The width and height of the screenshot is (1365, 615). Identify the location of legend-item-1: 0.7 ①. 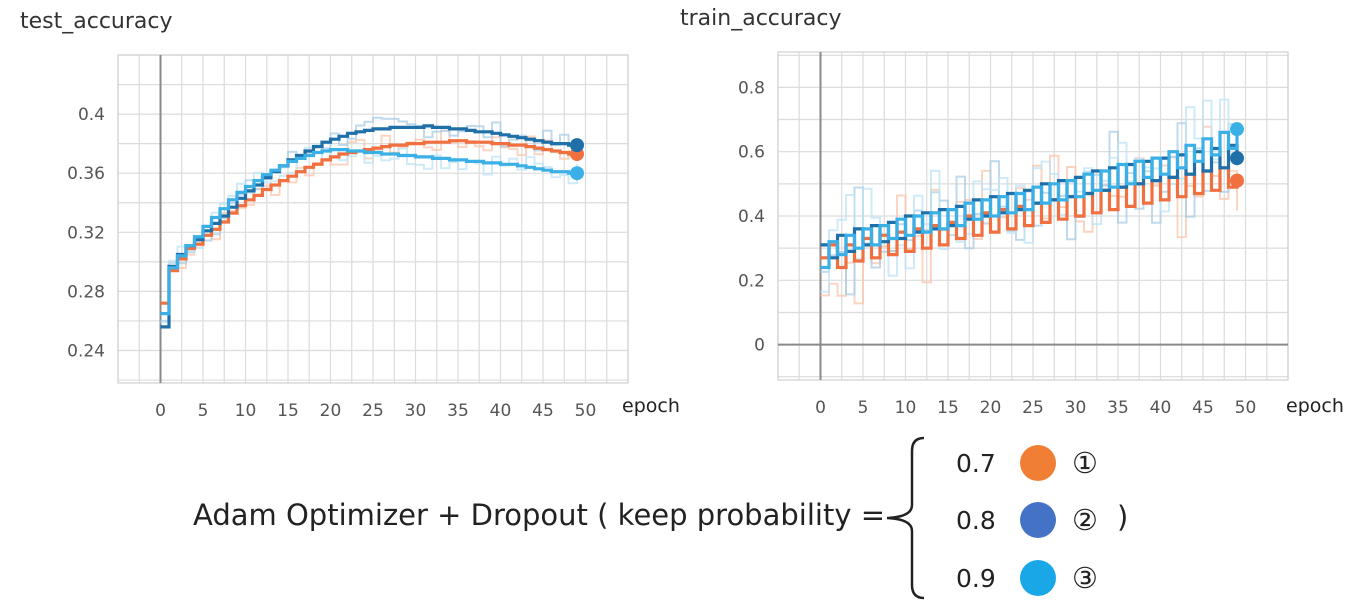
(1027, 463).